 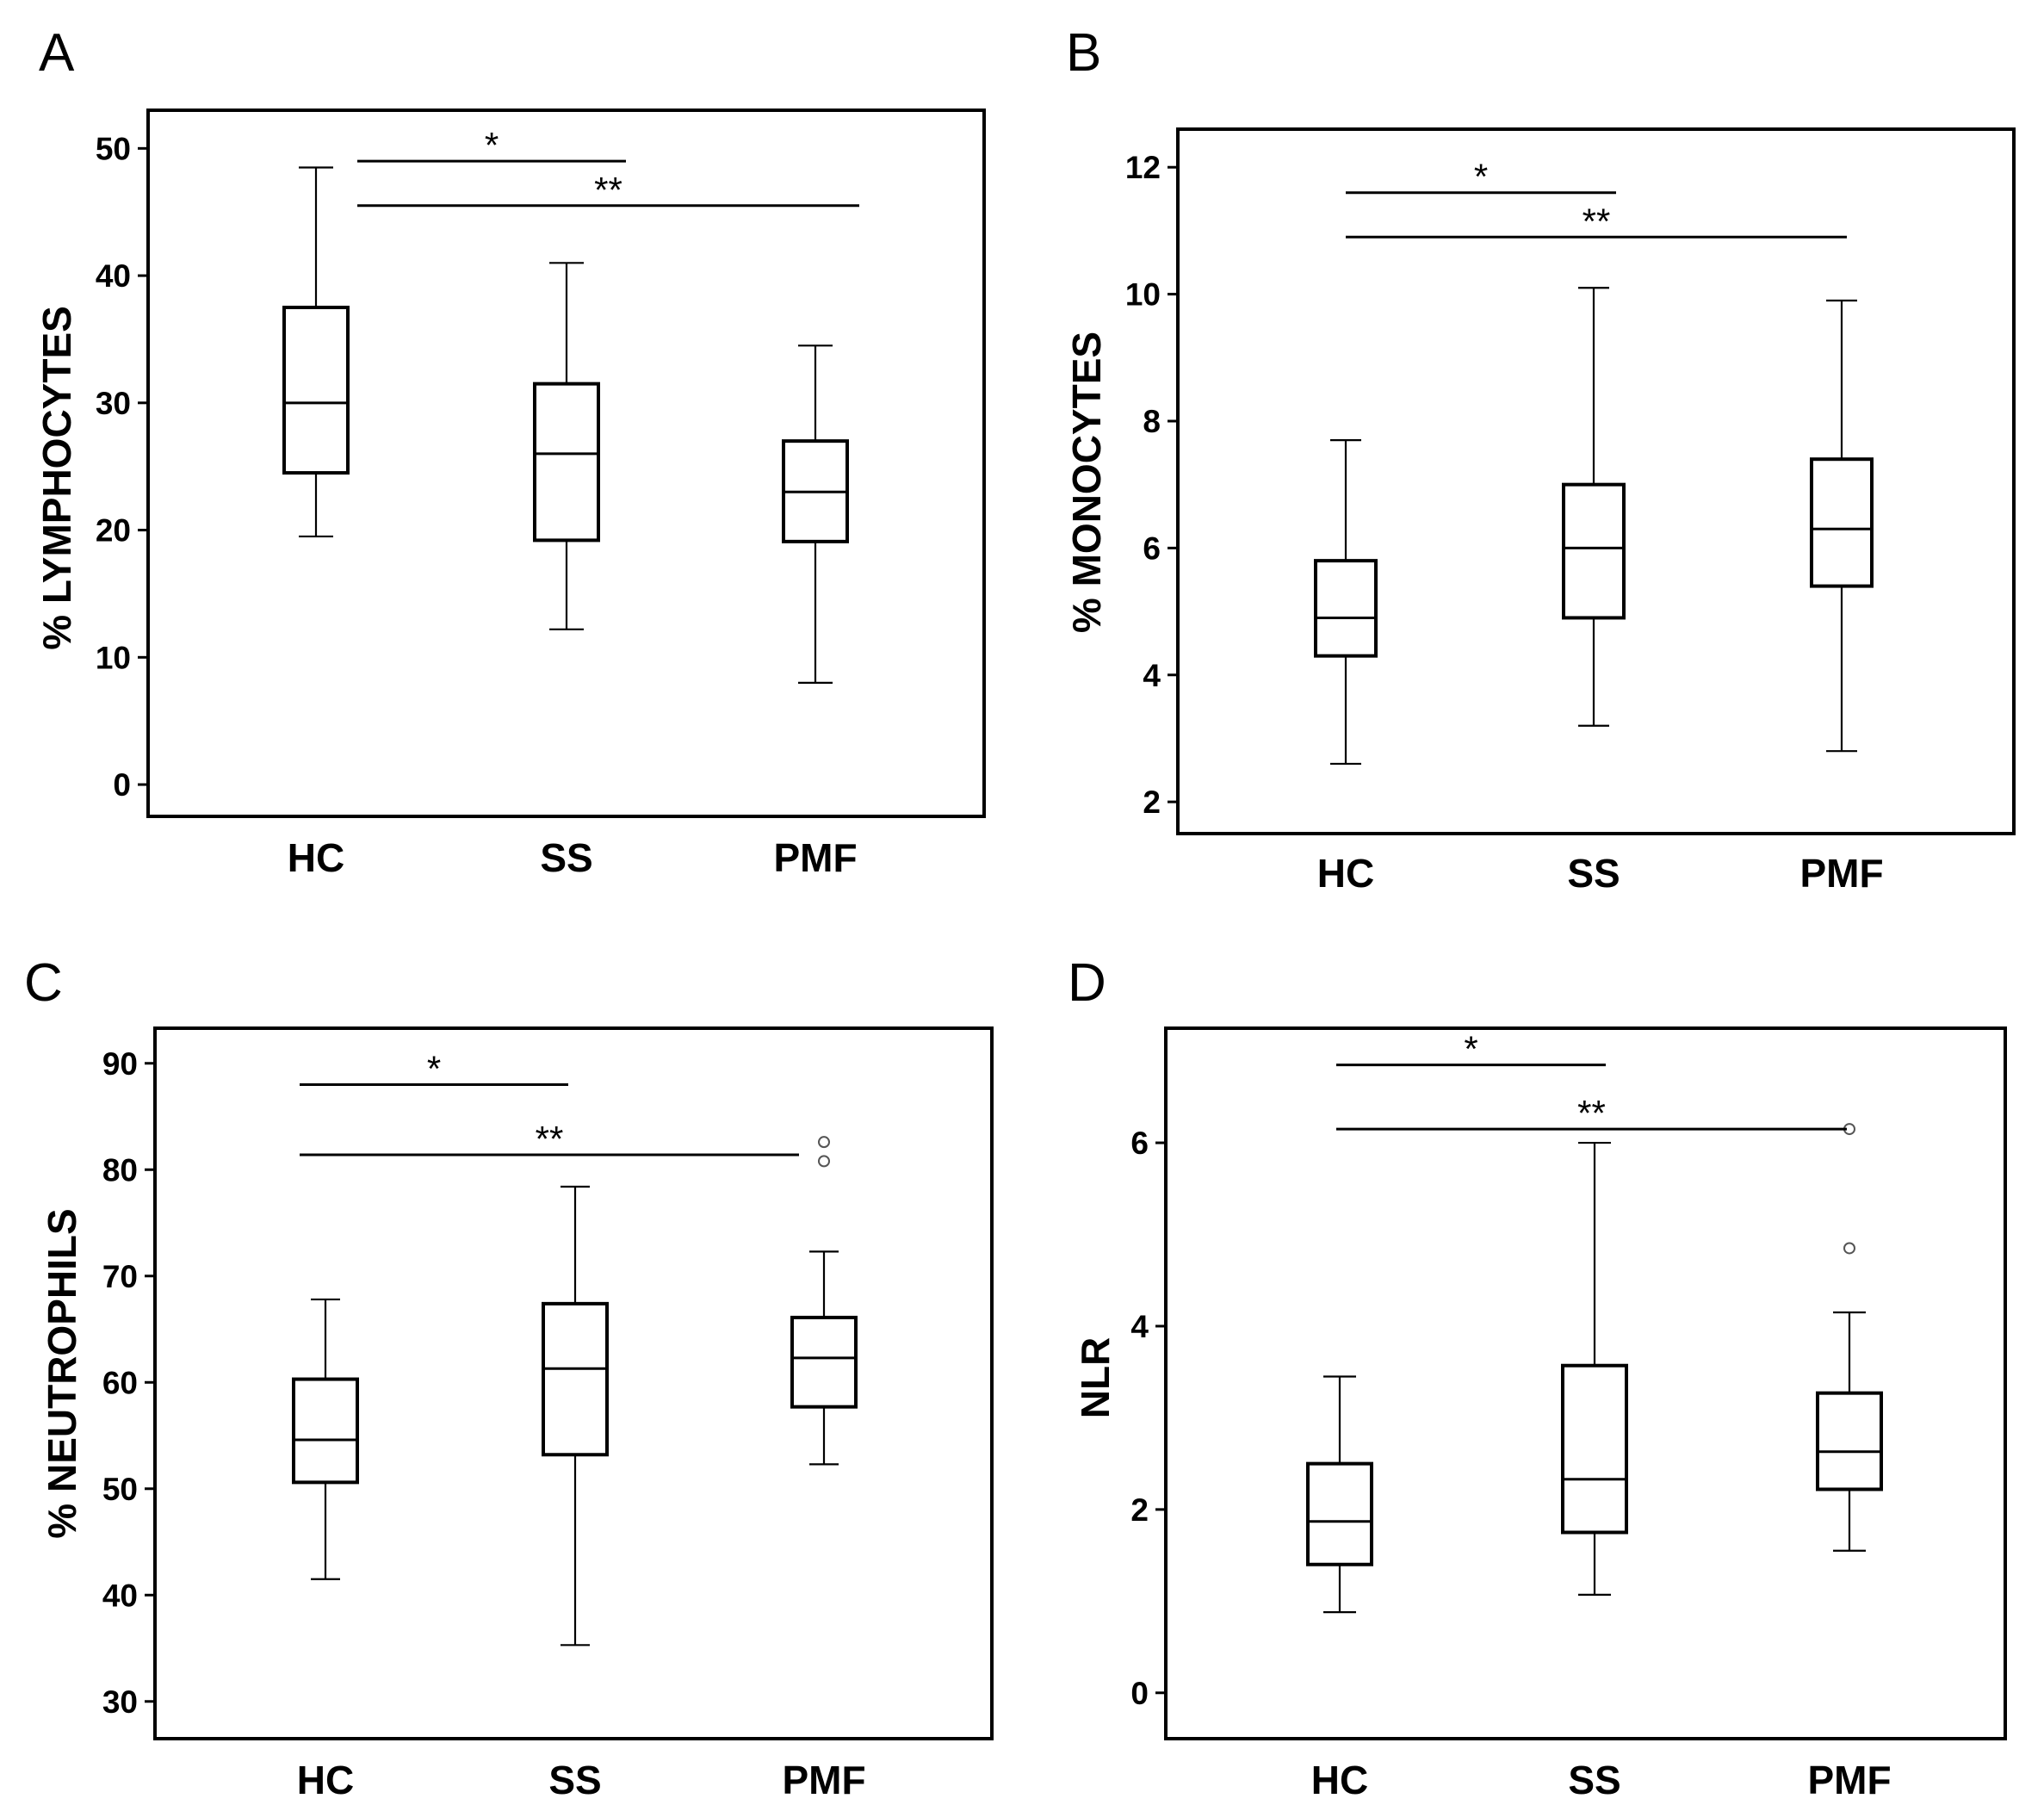 What do you see at coordinates (120, 1170) in the screenshot?
I see `y-tick-label: 80` at bounding box center [120, 1170].